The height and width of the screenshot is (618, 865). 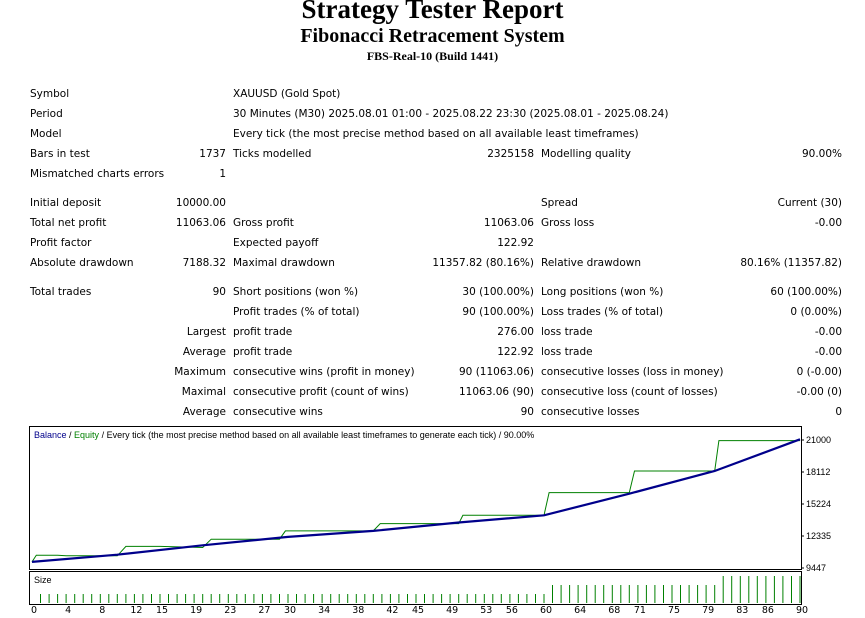 I want to click on x-tick-label: 90, so click(x=802, y=610).